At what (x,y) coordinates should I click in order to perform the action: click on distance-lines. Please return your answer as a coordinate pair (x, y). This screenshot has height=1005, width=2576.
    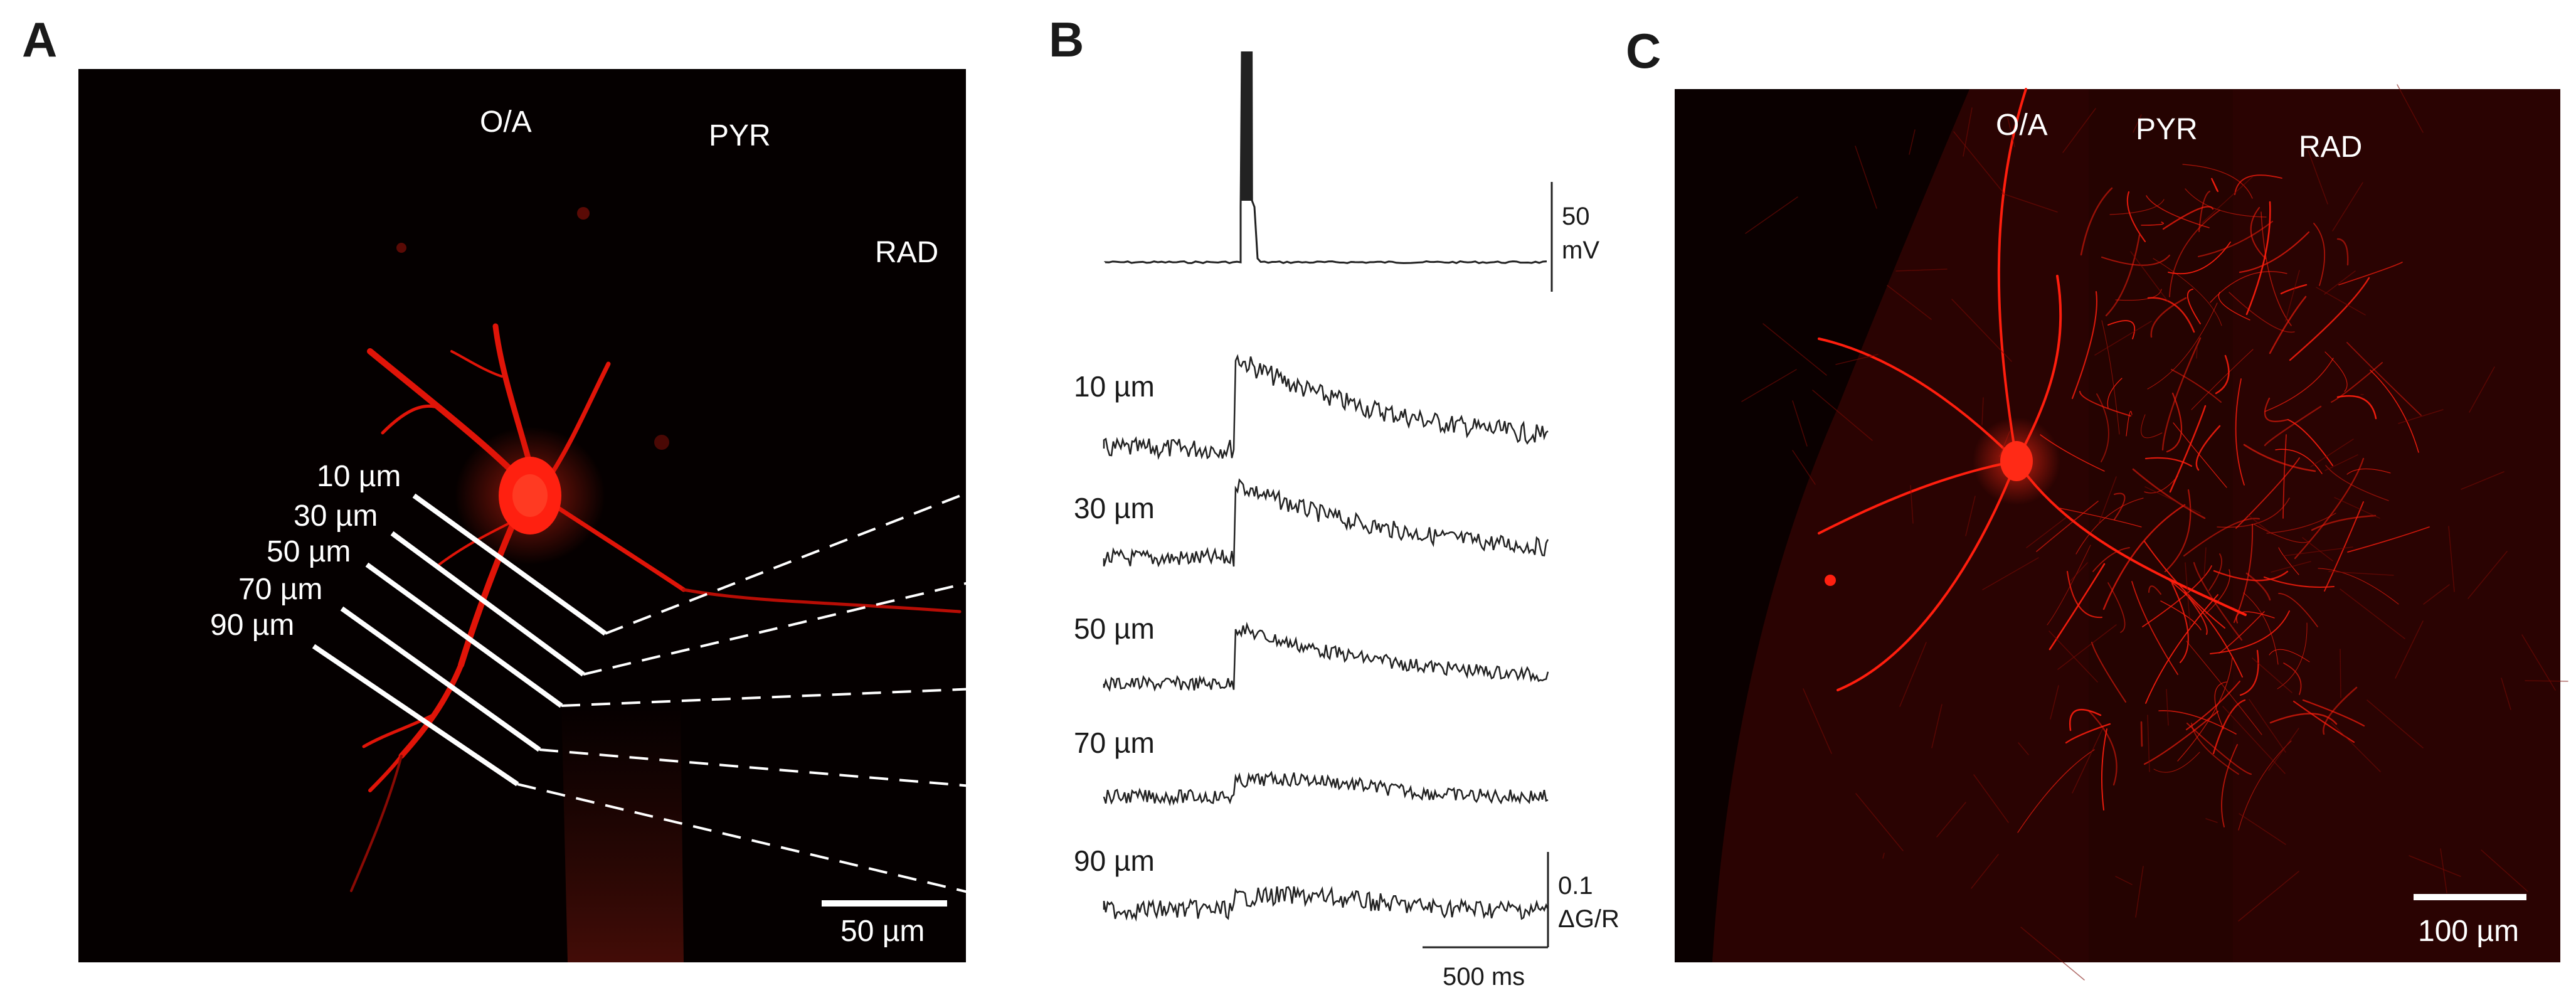
    Looking at the image, I should click on (459, 640).